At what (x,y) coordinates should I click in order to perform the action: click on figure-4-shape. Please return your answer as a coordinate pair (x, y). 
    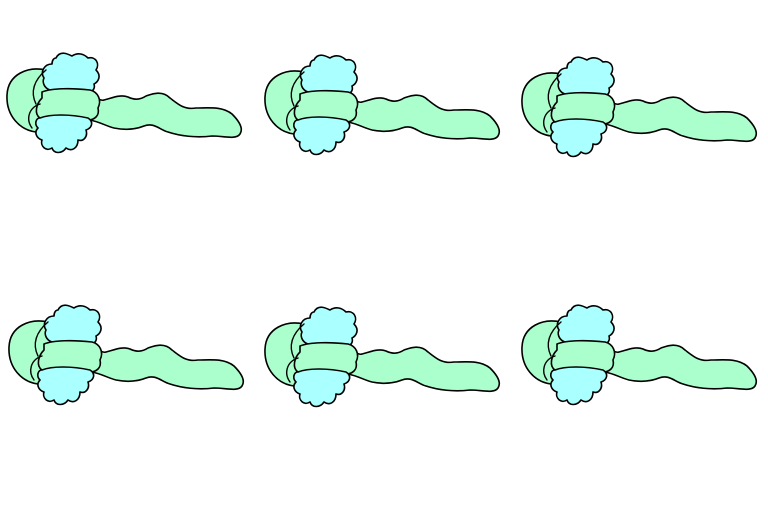
    Looking at the image, I should click on (126, 355).